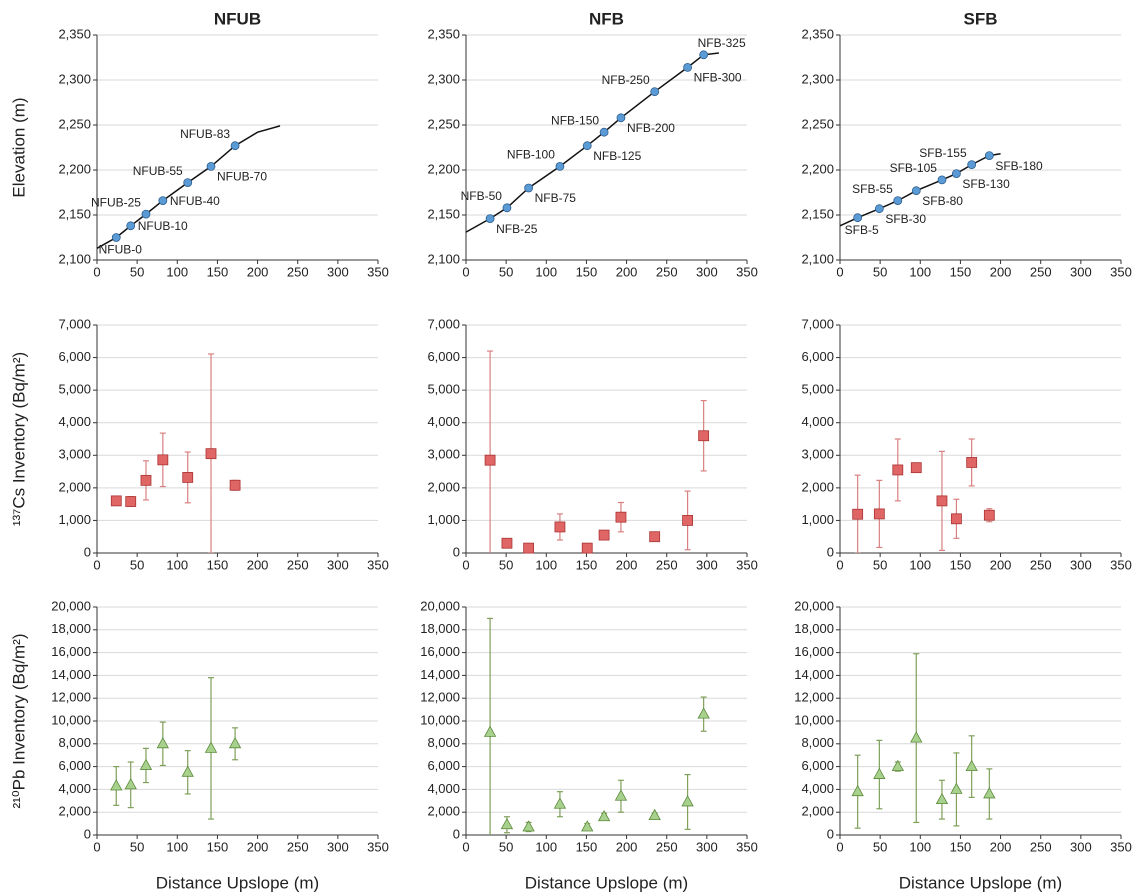 The height and width of the screenshot is (896, 1147). Describe the element at coordinates (814, 605) in the screenshot. I see `y-tick-label: 20,000` at that location.